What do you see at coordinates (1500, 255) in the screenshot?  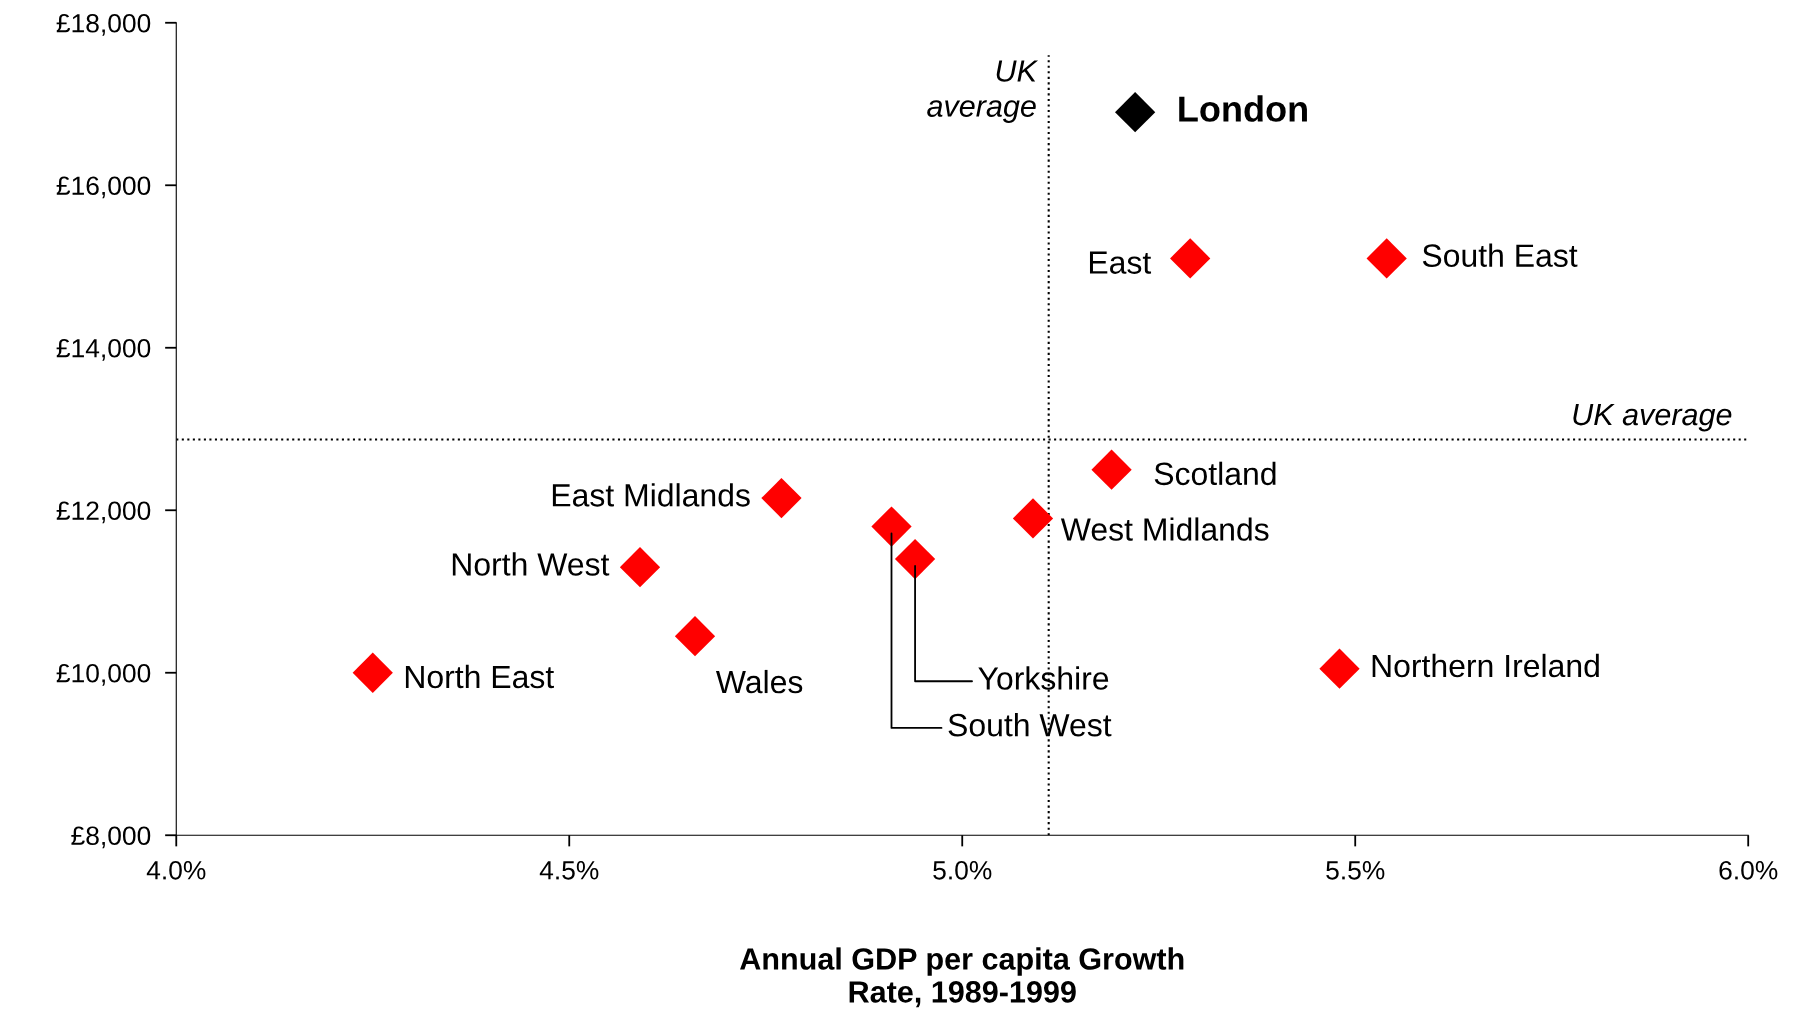 I see `annotation: South East` at bounding box center [1500, 255].